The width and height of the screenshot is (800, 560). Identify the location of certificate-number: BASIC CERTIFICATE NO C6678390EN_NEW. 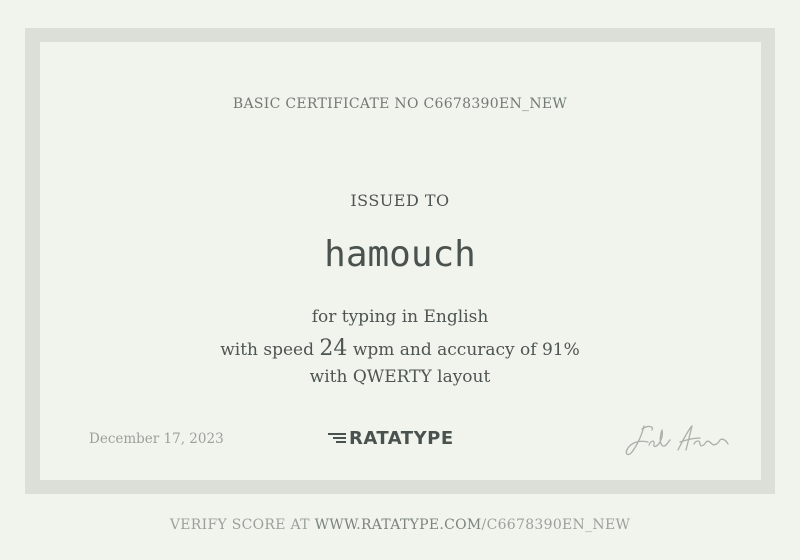
(400, 104).